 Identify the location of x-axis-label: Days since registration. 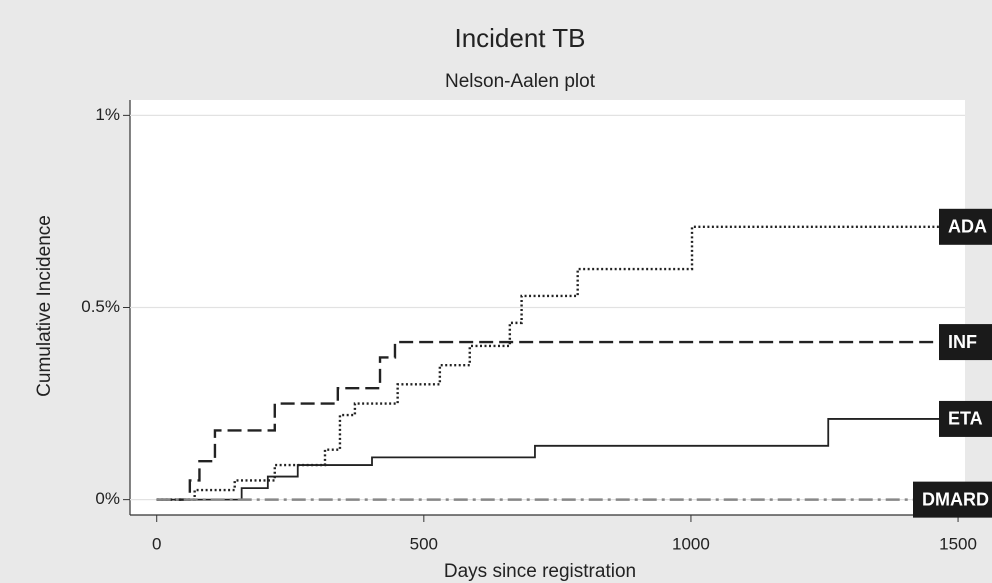
(540, 571).